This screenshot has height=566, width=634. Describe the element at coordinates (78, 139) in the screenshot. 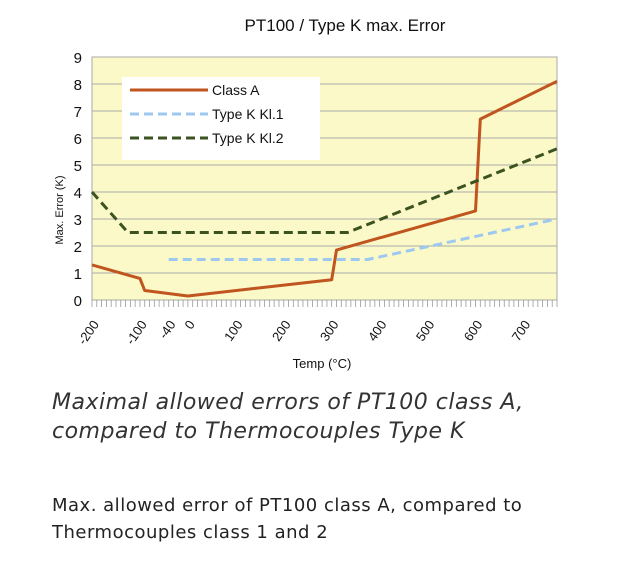

I see `y-tick-label: 6` at that location.